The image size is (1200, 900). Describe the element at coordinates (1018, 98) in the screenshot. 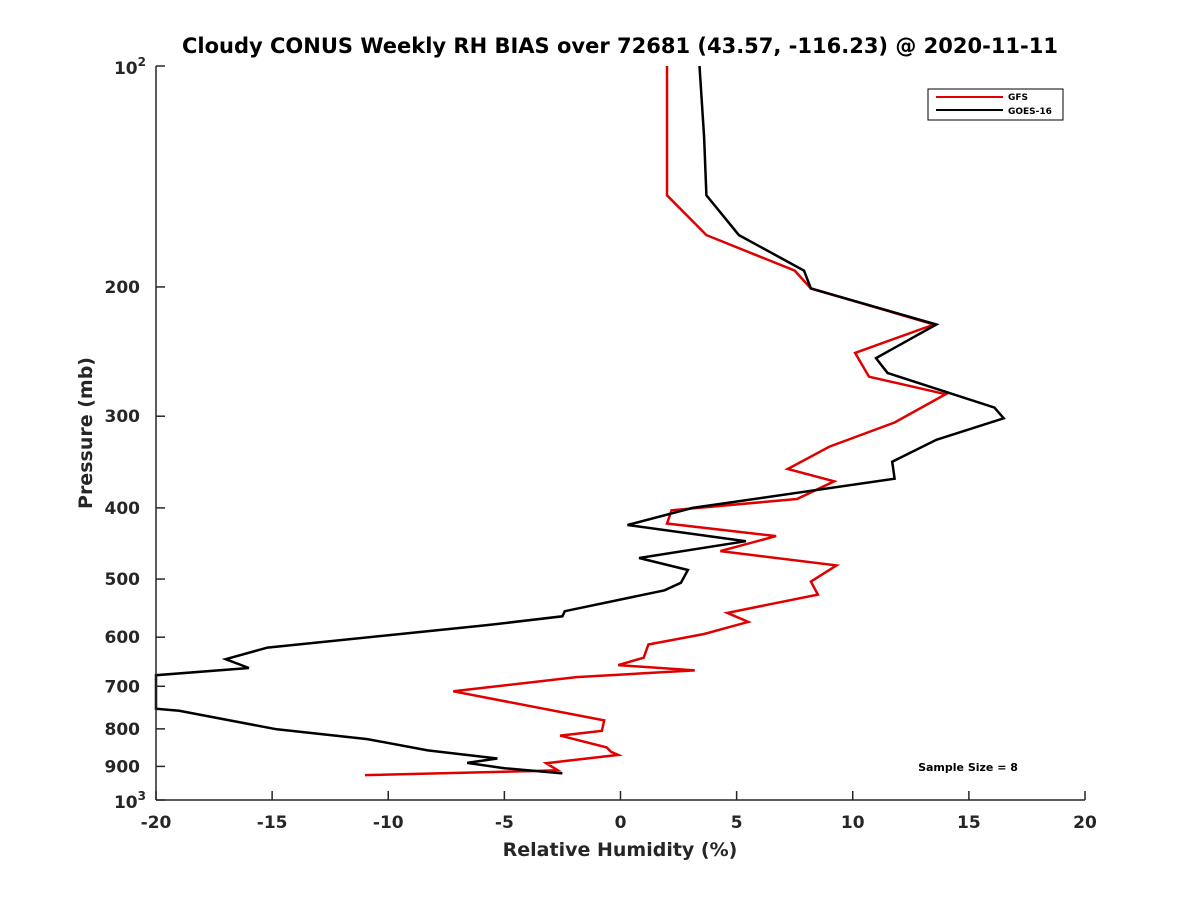

I see `legend-label-gfs: GFS` at that location.